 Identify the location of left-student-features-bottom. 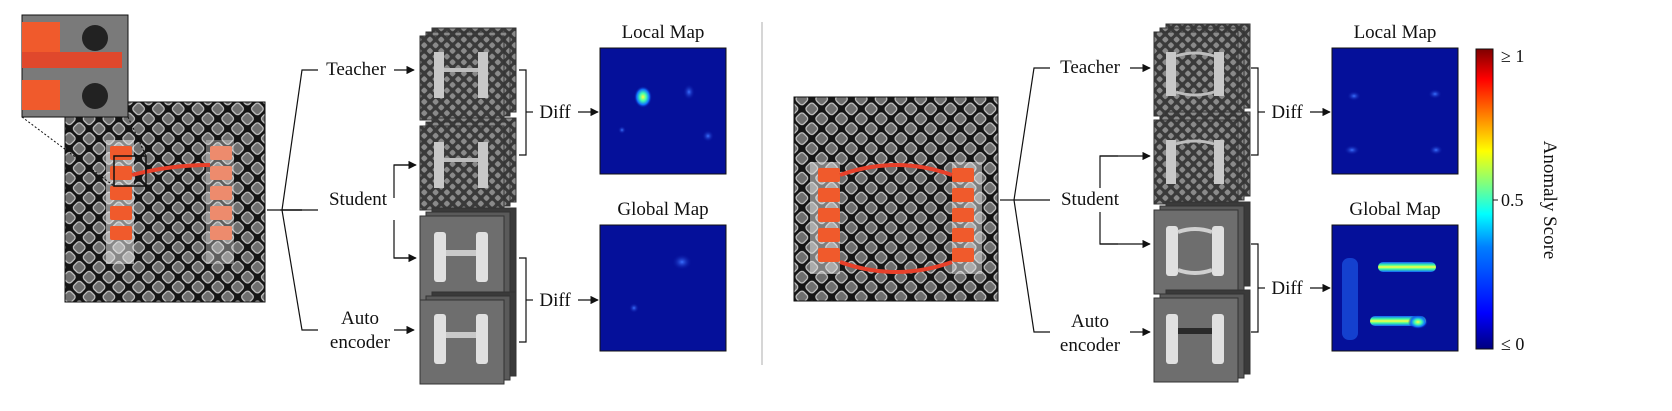
(468, 254).